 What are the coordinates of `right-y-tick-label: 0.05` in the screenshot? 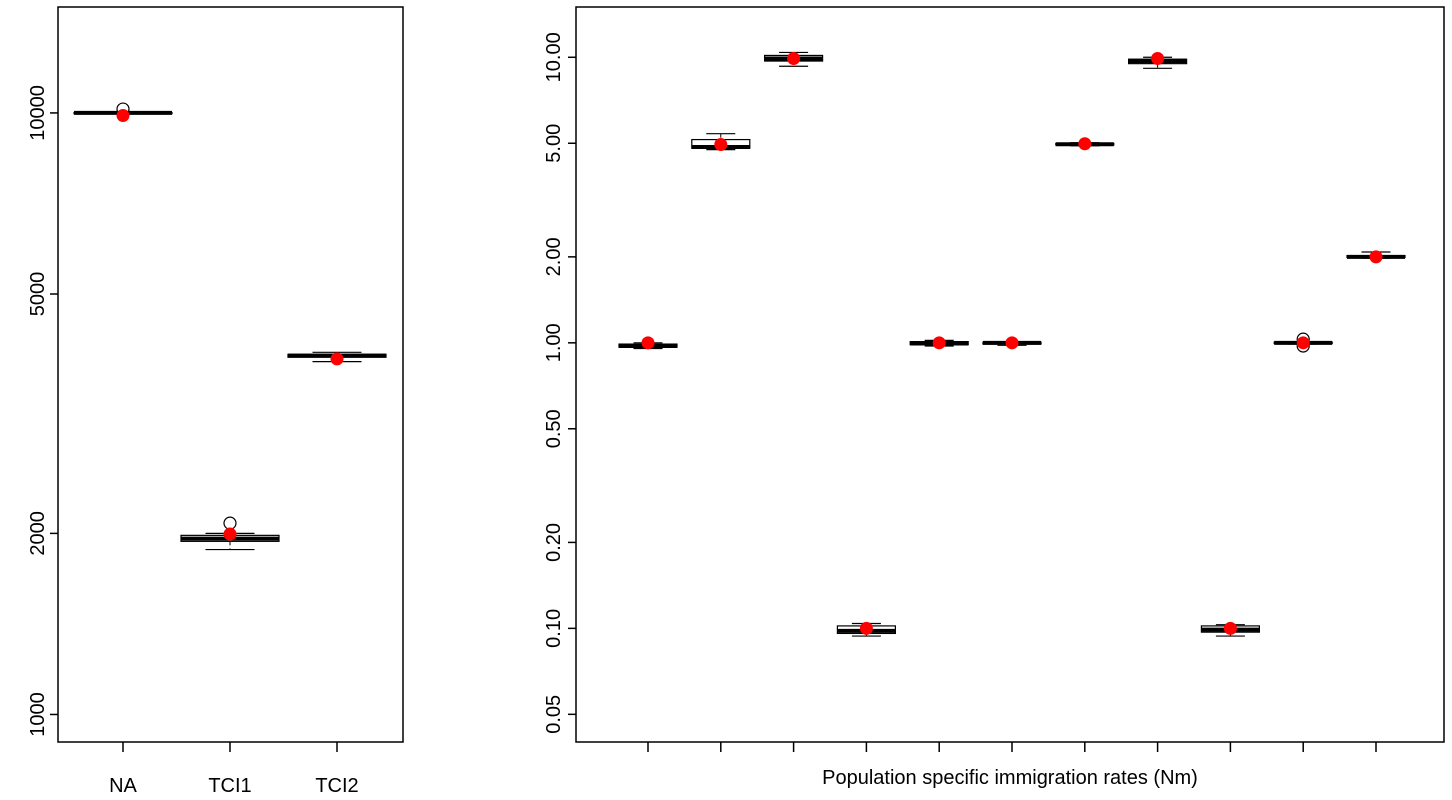 It's located at (554, 714).